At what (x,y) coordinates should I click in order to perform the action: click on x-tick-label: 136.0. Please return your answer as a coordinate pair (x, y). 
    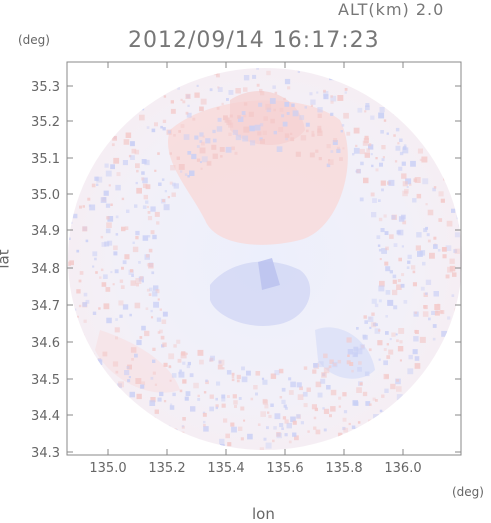
    Looking at the image, I should click on (402, 468).